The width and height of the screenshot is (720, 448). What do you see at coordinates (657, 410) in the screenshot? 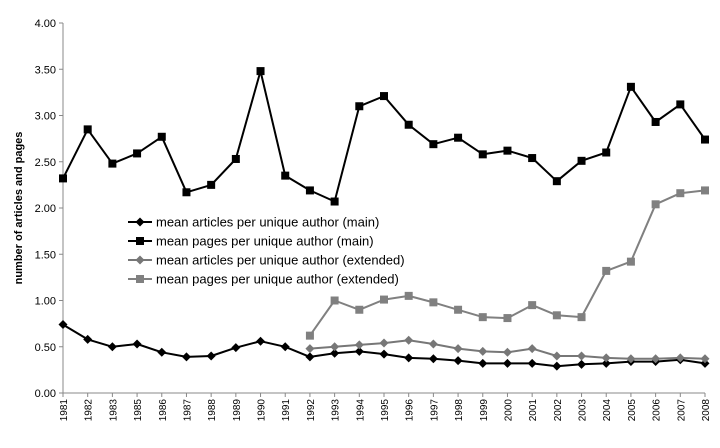
I see `x-tick-label: 2006` at bounding box center [657, 410].